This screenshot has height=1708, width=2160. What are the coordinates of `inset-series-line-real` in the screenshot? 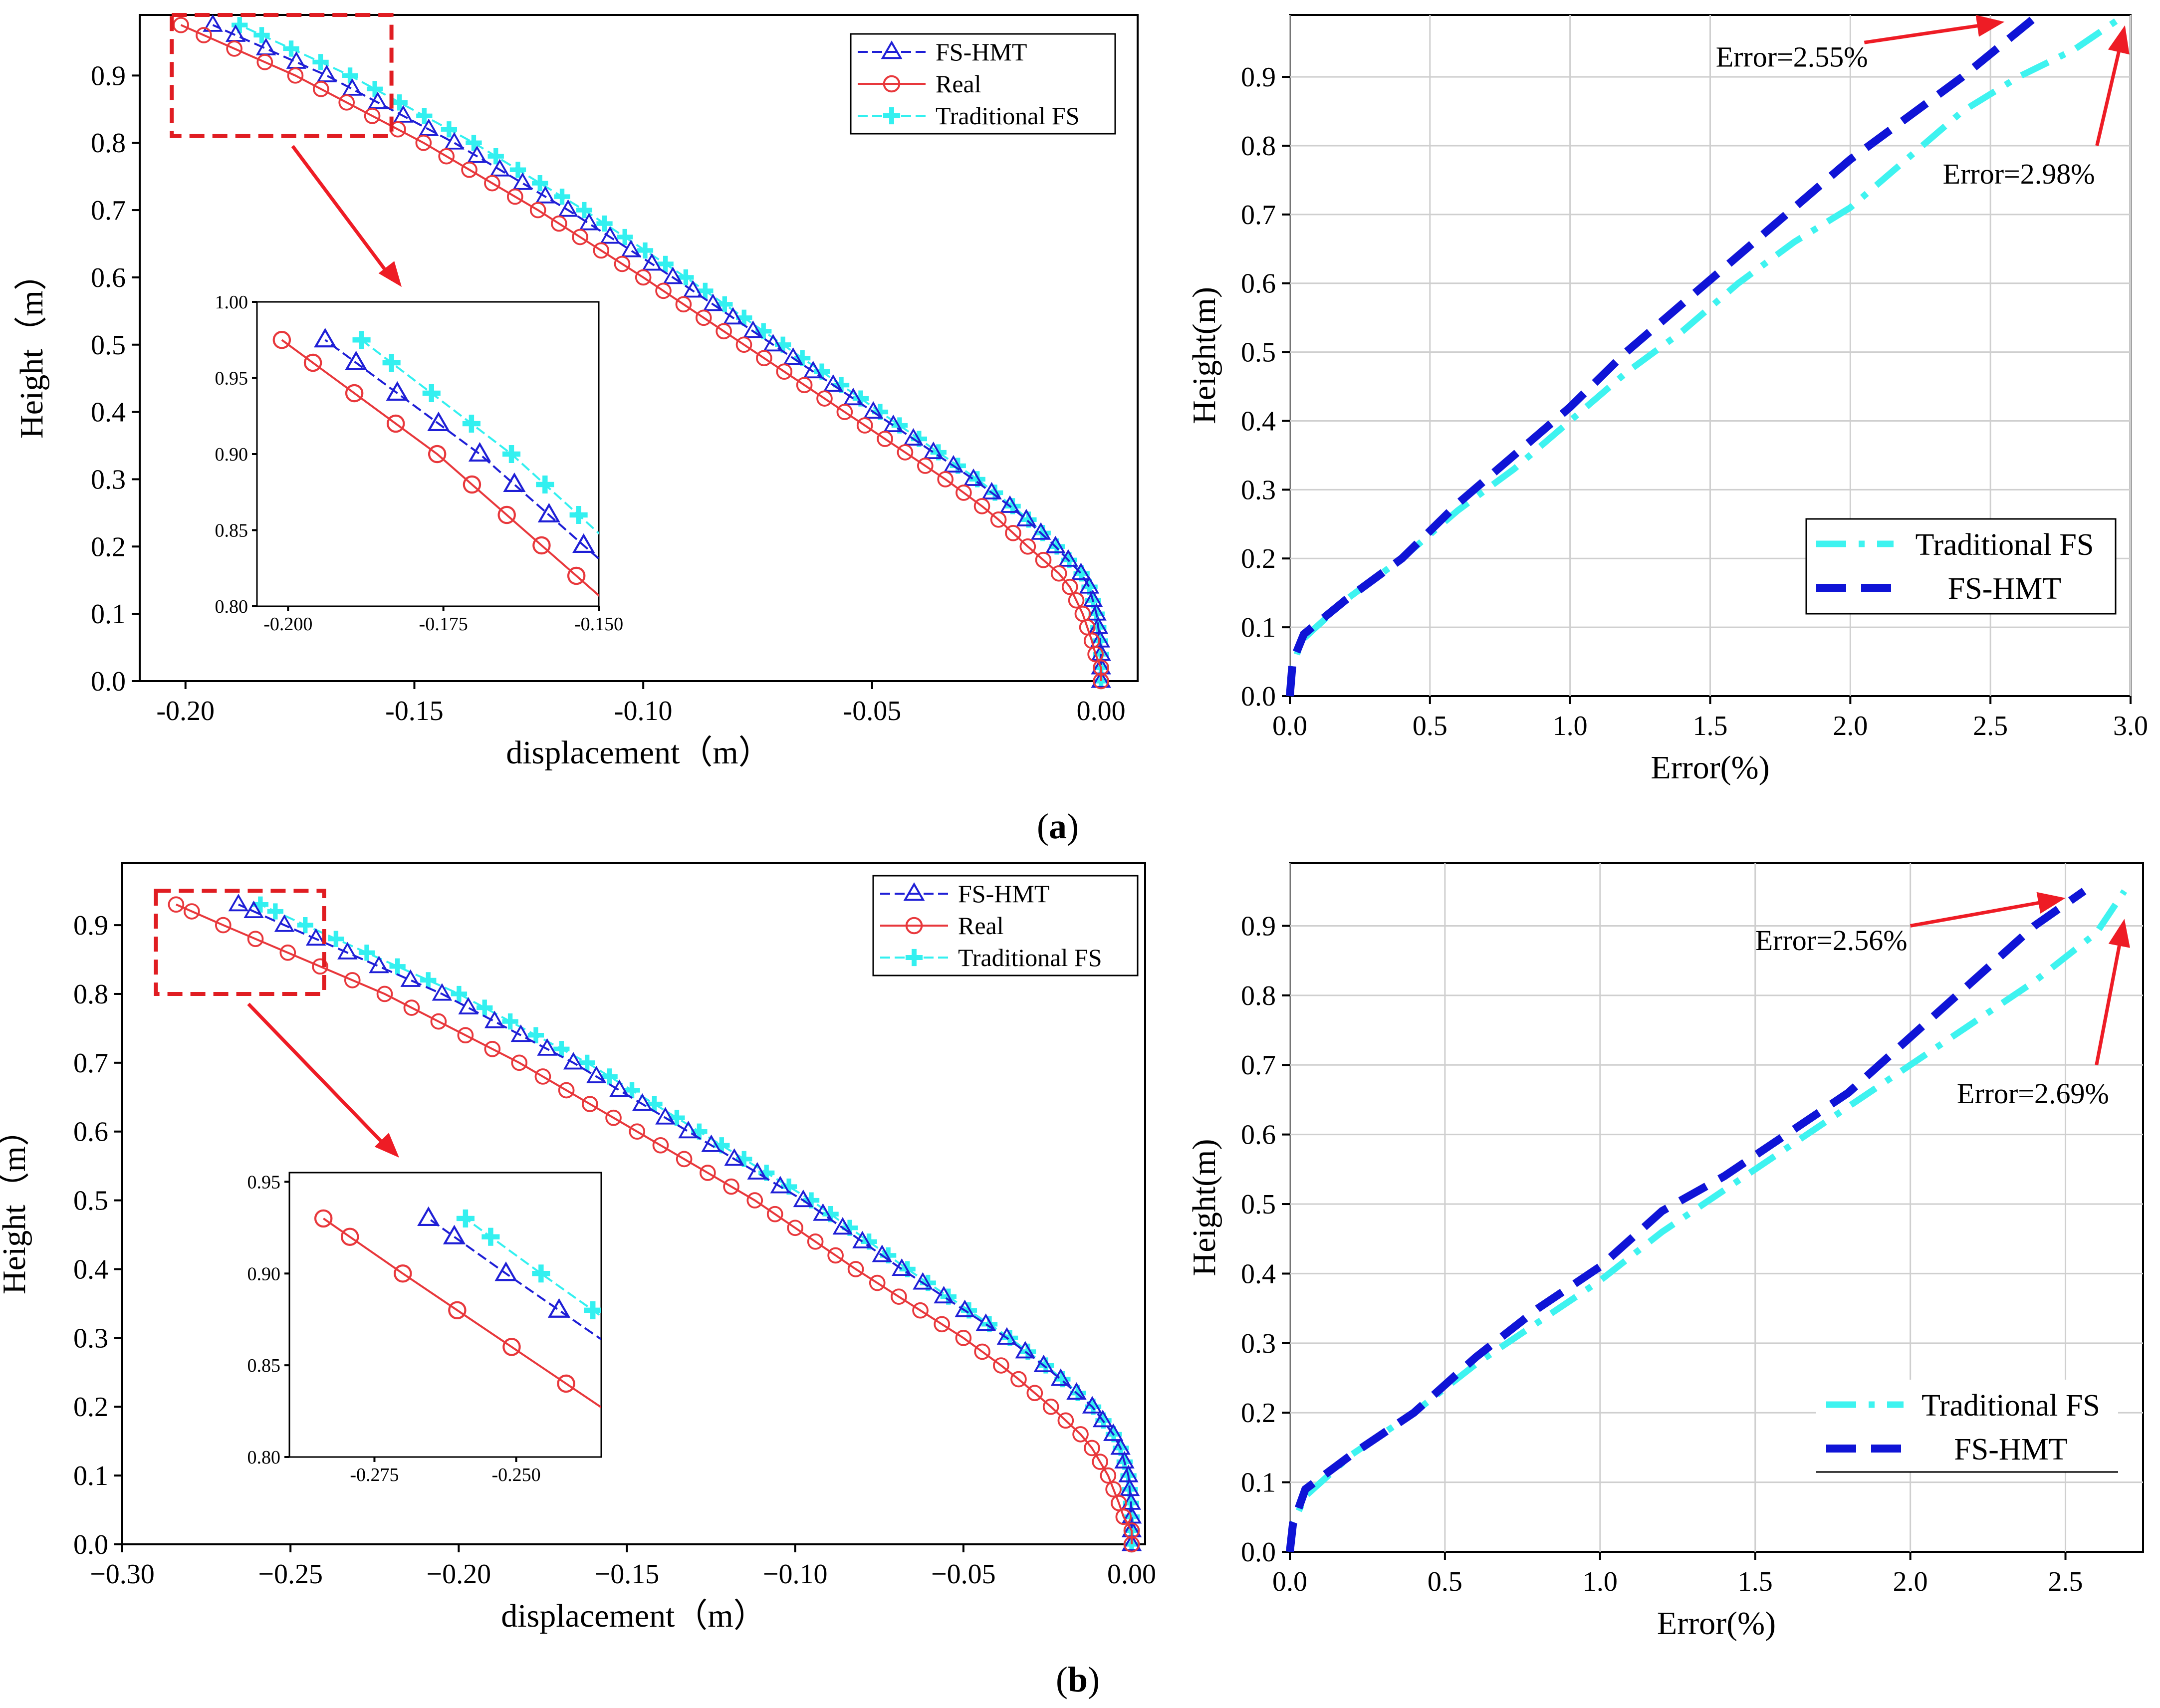 It's located at (462, 1313).